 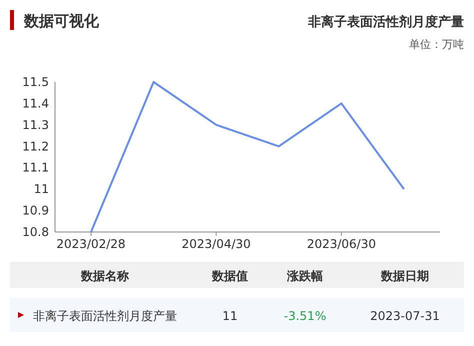 What do you see at coordinates (304, 276) in the screenshot?
I see `text: 涨跌幅` at bounding box center [304, 276].